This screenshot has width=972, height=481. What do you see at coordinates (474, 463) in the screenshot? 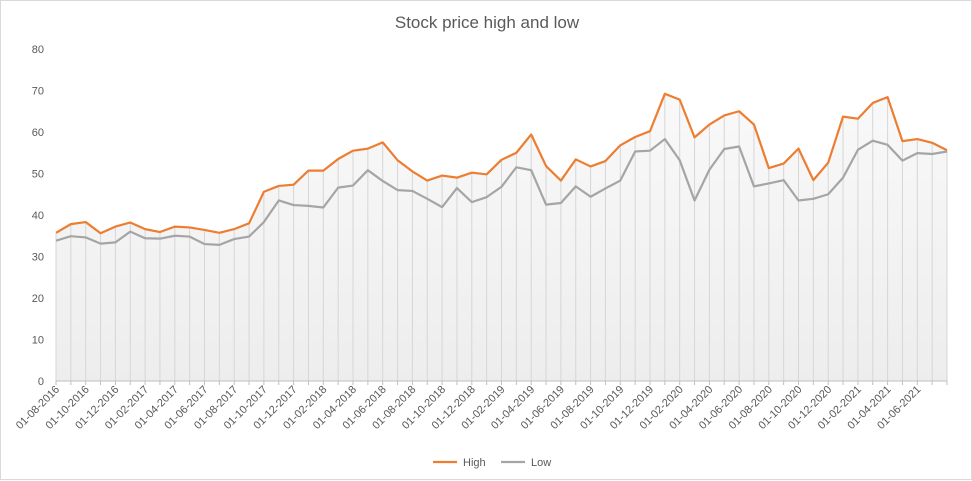
I see `legend-label: High` at bounding box center [474, 463].